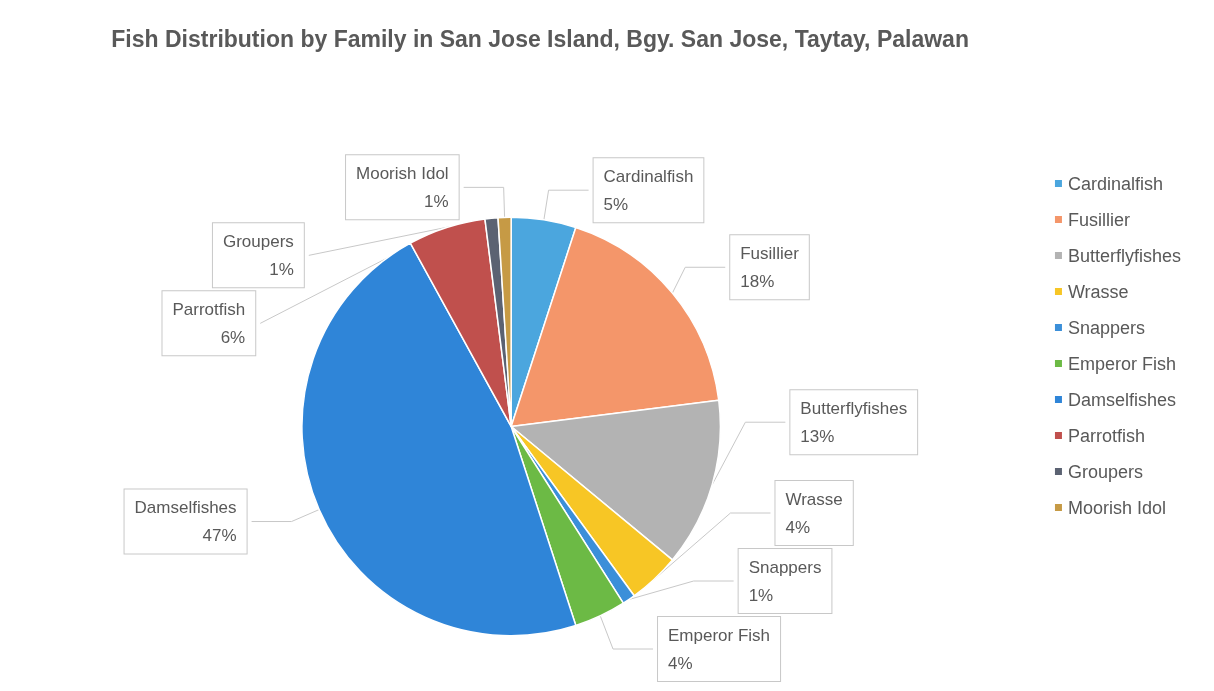 This screenshot has width=1214, height=691. What do you see at coordinates (540, 39) in the screenshot?
I see `chart-title: Fish Distribution by Family in San Jose Island, Bgy. San Jose, Taytay, Palawan` at bounding box center [540, 39].